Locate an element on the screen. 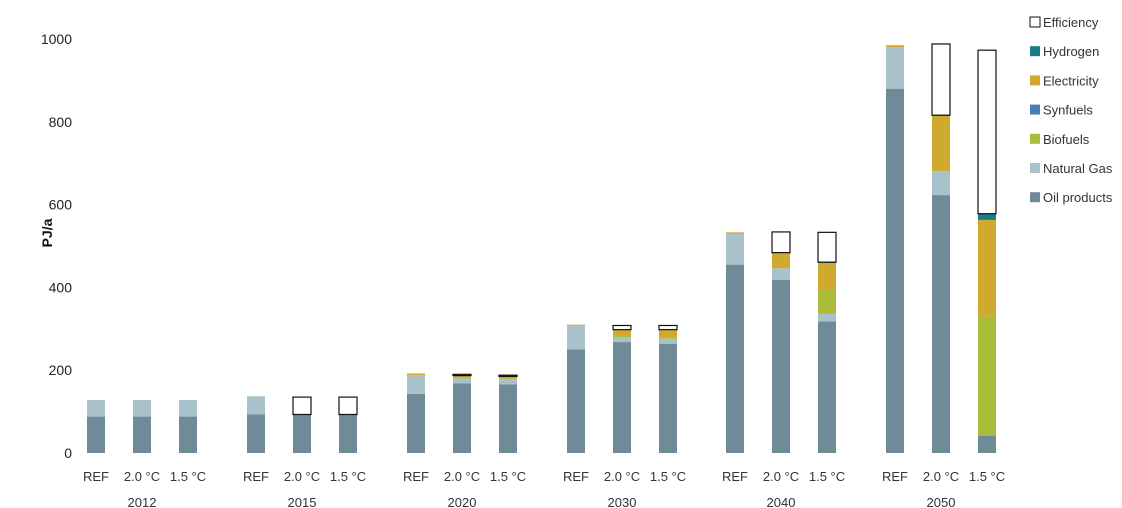 The width and height of the screenshot is (1122, 508). x-year-label: 2030 is located at coordinates (622, 501).